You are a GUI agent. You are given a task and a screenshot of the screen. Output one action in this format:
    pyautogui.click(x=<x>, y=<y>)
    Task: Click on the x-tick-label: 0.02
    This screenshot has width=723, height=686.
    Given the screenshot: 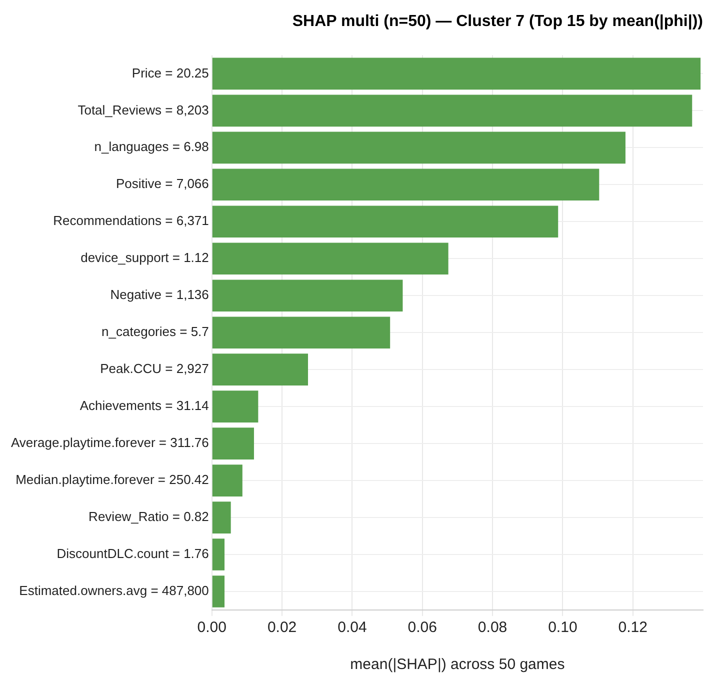 What is the action you would take?
    pyautogui.click(x=282, y=627)
    